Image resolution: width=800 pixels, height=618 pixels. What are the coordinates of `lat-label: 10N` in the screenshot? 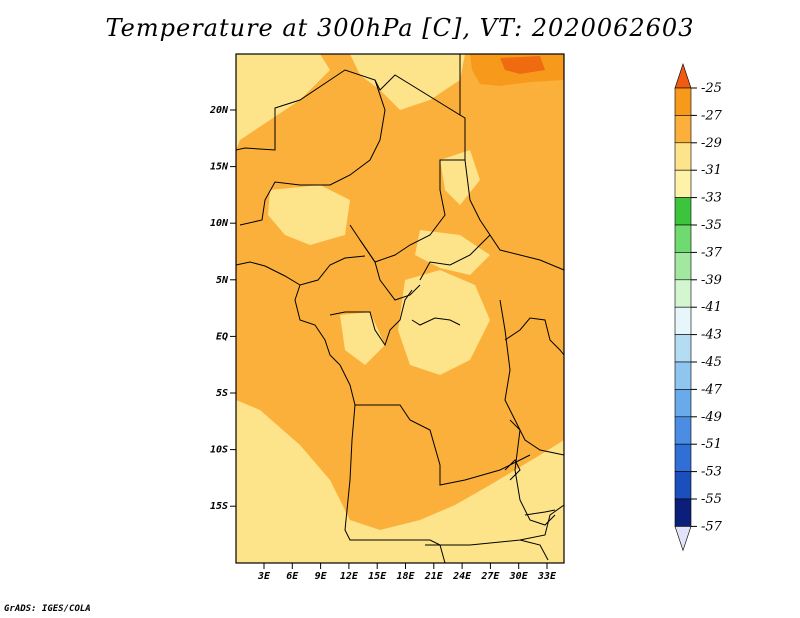 It's located at (219, 223).